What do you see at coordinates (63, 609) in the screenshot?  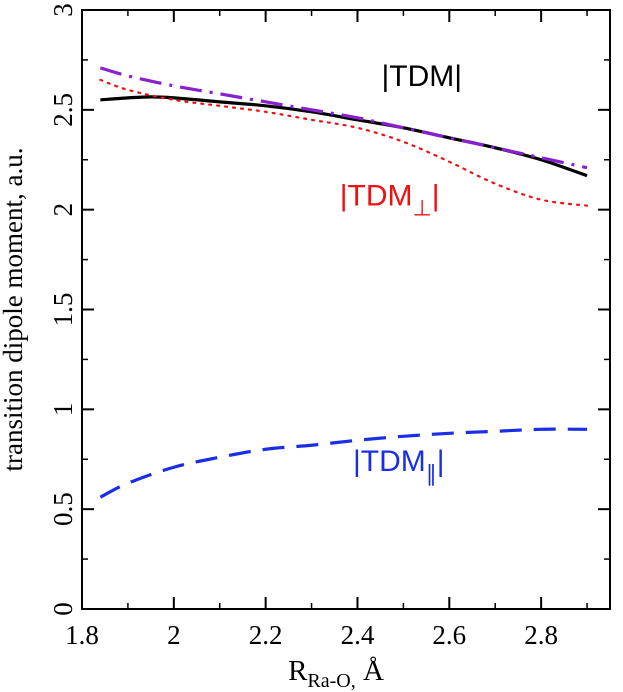 I see `y-tick-label: 0` at bounding box center [63, 609].